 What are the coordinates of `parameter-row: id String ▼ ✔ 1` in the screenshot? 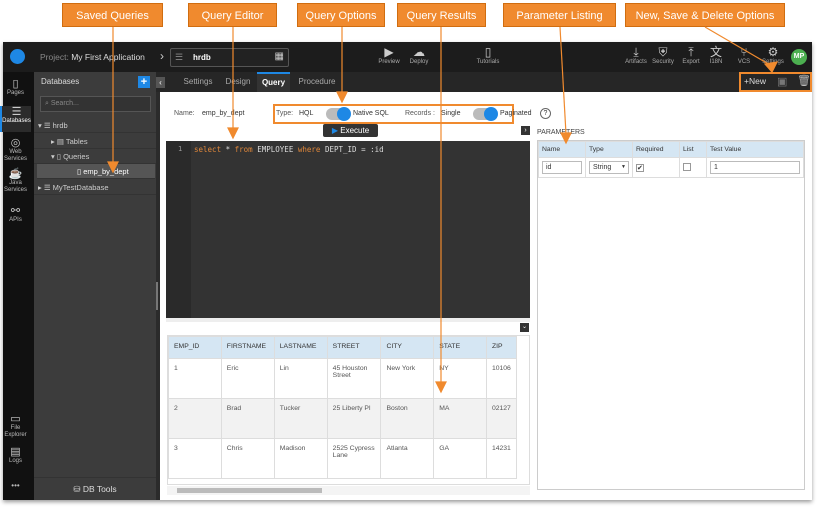 It's located at (671, 167).